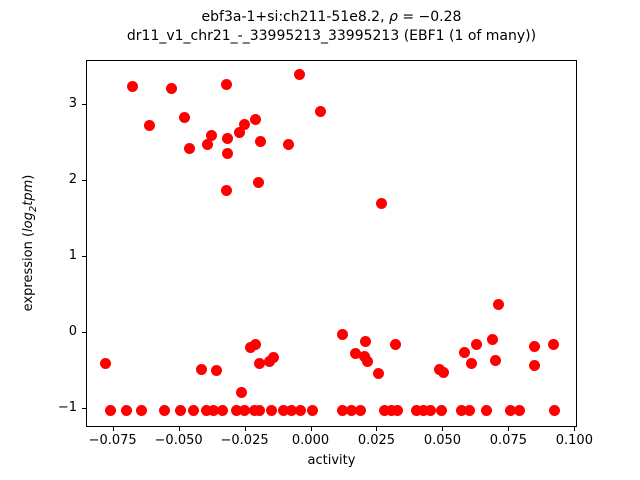  I want to click on ylabel-suffix: ), so click(29, 177).